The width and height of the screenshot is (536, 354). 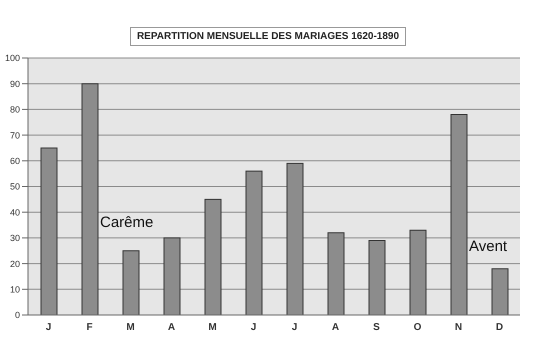 I want to click on x-tick-label: D, so click(x=500, y=328).